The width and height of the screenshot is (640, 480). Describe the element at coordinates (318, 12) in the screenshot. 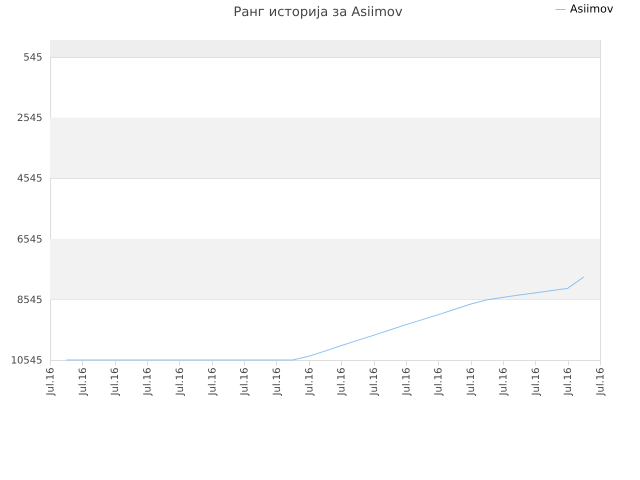

I see `chart-title: Ранг историја за Asiimov` at that location.